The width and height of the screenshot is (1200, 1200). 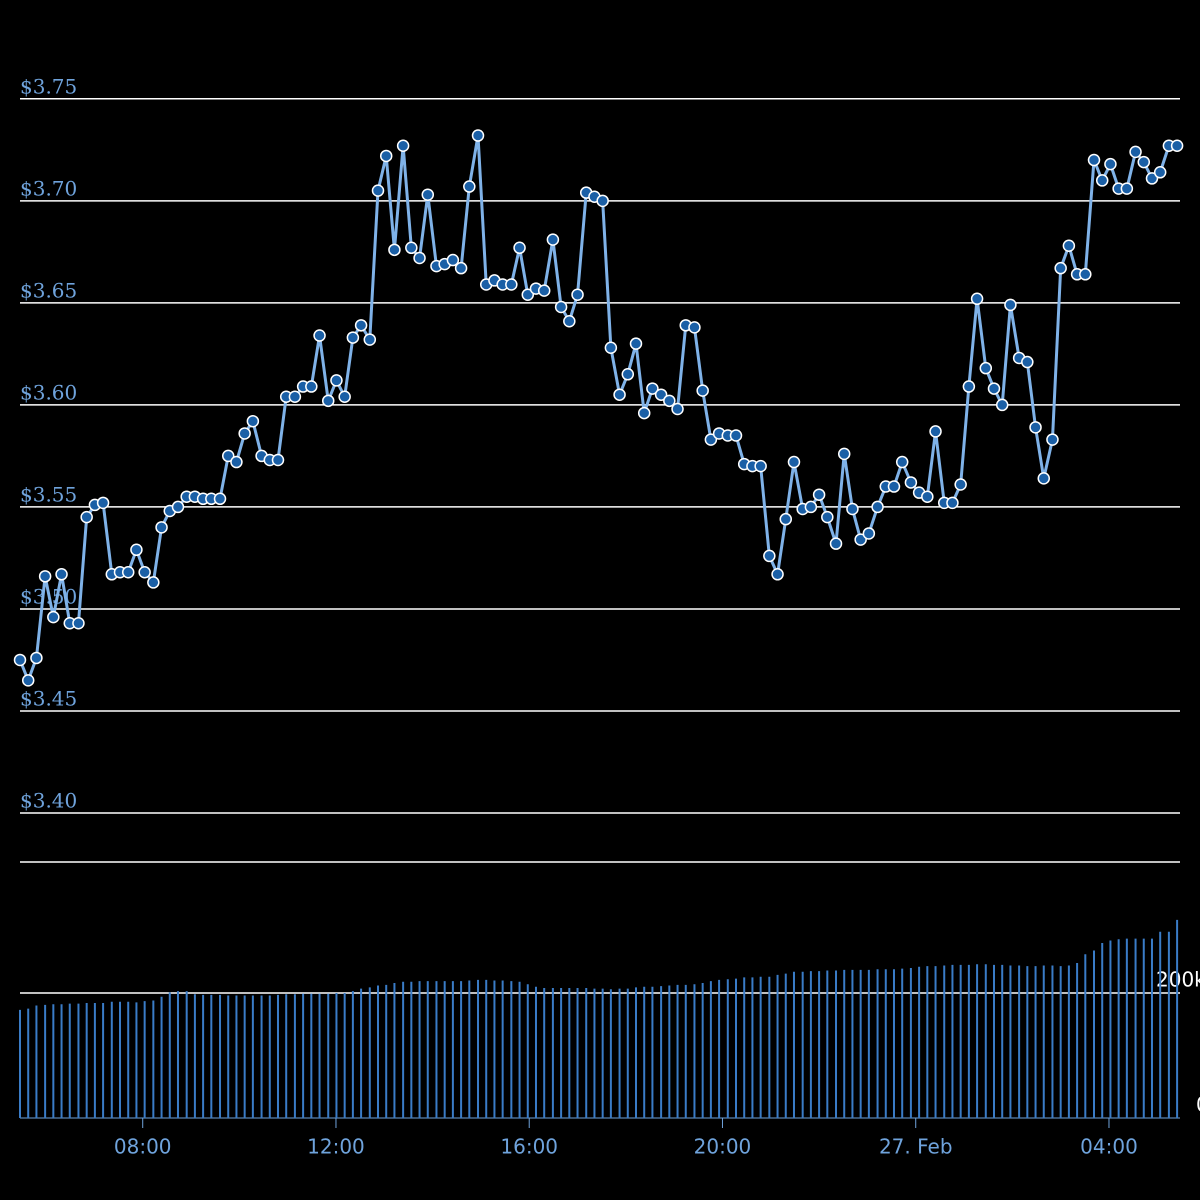 I want to click on x-tick-label: 16:00, so click(x=529, y=1147).